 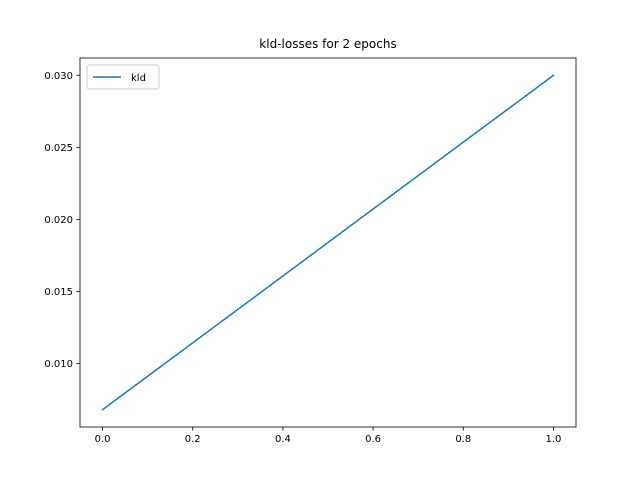 I want to click on y-tick-label: 0.030, so click(x=58, y=76).